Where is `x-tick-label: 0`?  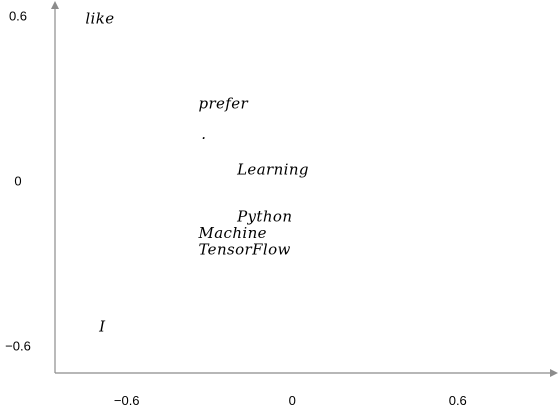
x-tick-label: 0 is located at coordinates (292, 399).